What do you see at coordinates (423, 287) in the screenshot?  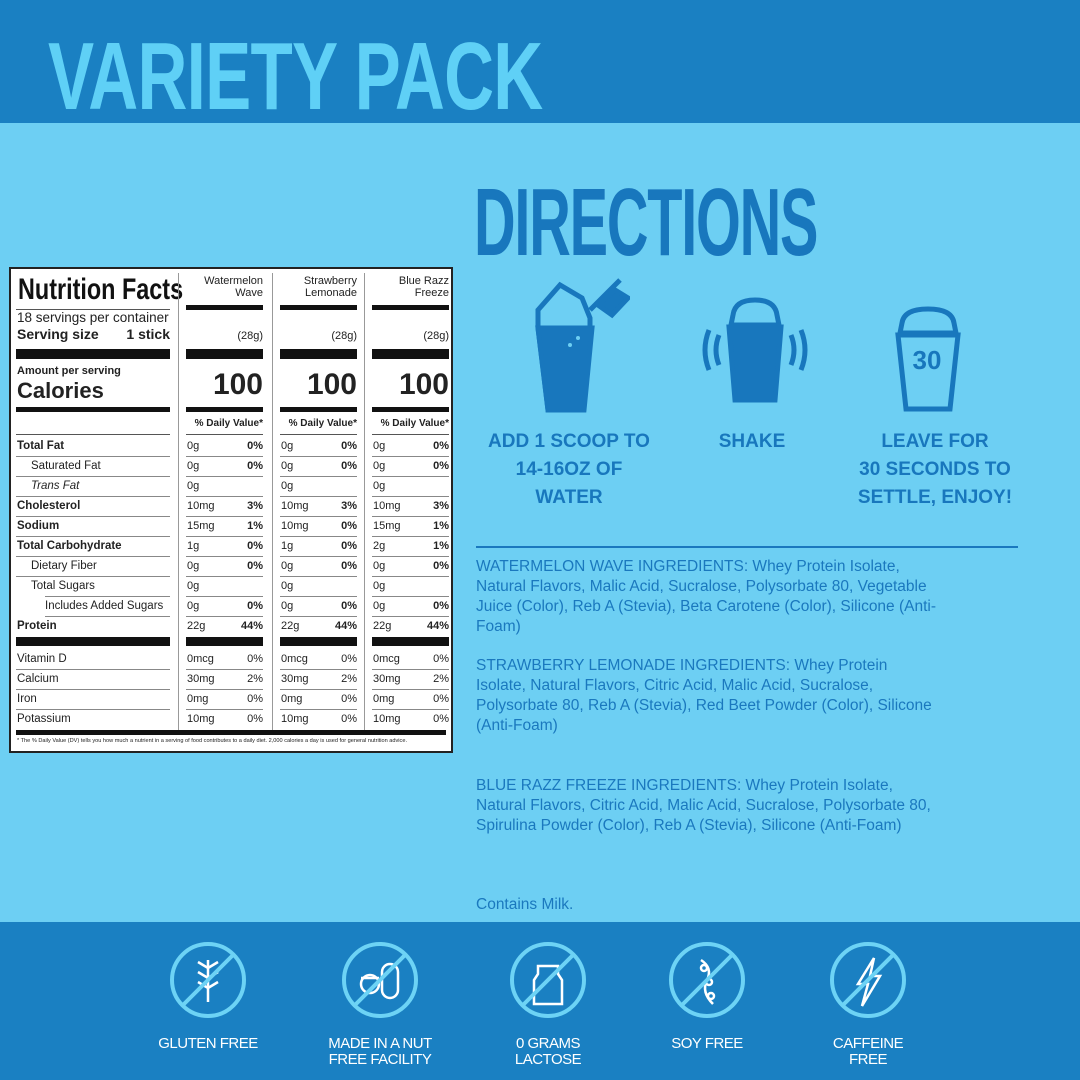 I see `flavor-name: Blue Razz Freeze` at bounding box center [423, 287].